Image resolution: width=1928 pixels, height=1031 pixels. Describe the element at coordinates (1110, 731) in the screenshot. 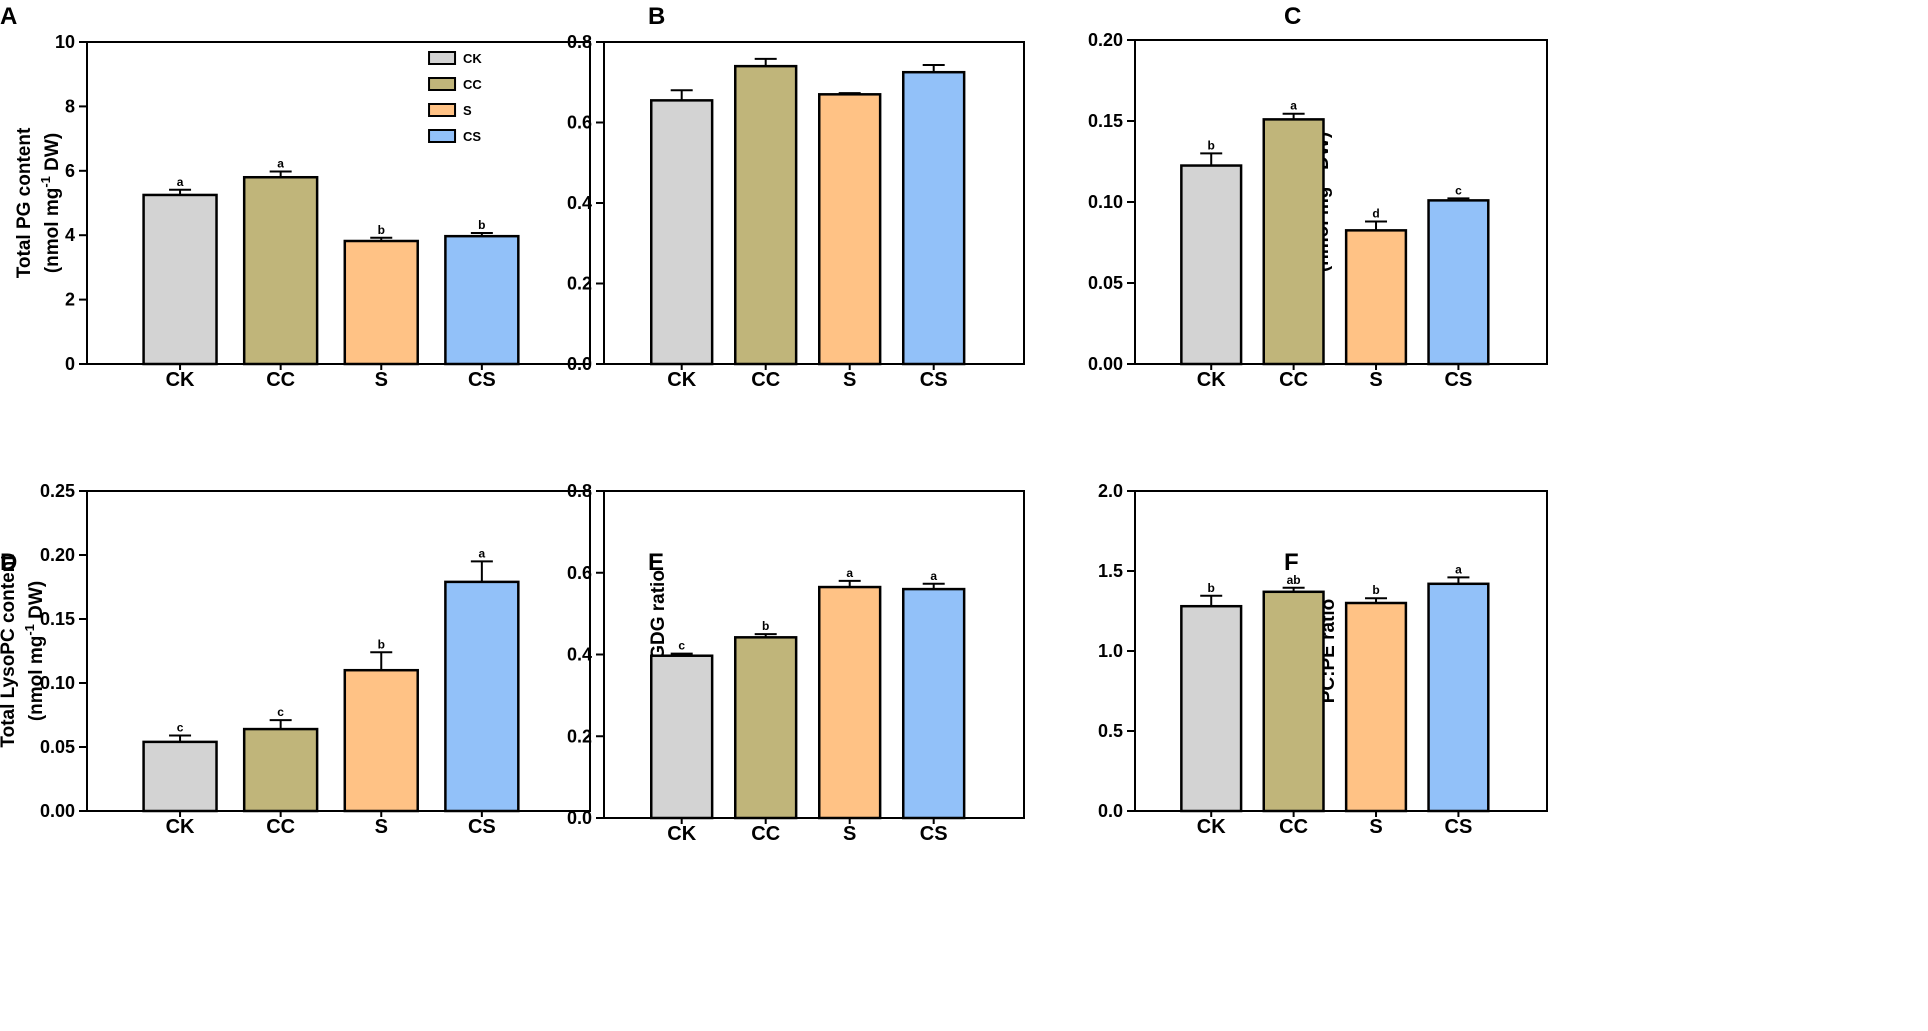

I see `y-tick-label: 0.5` at that location.